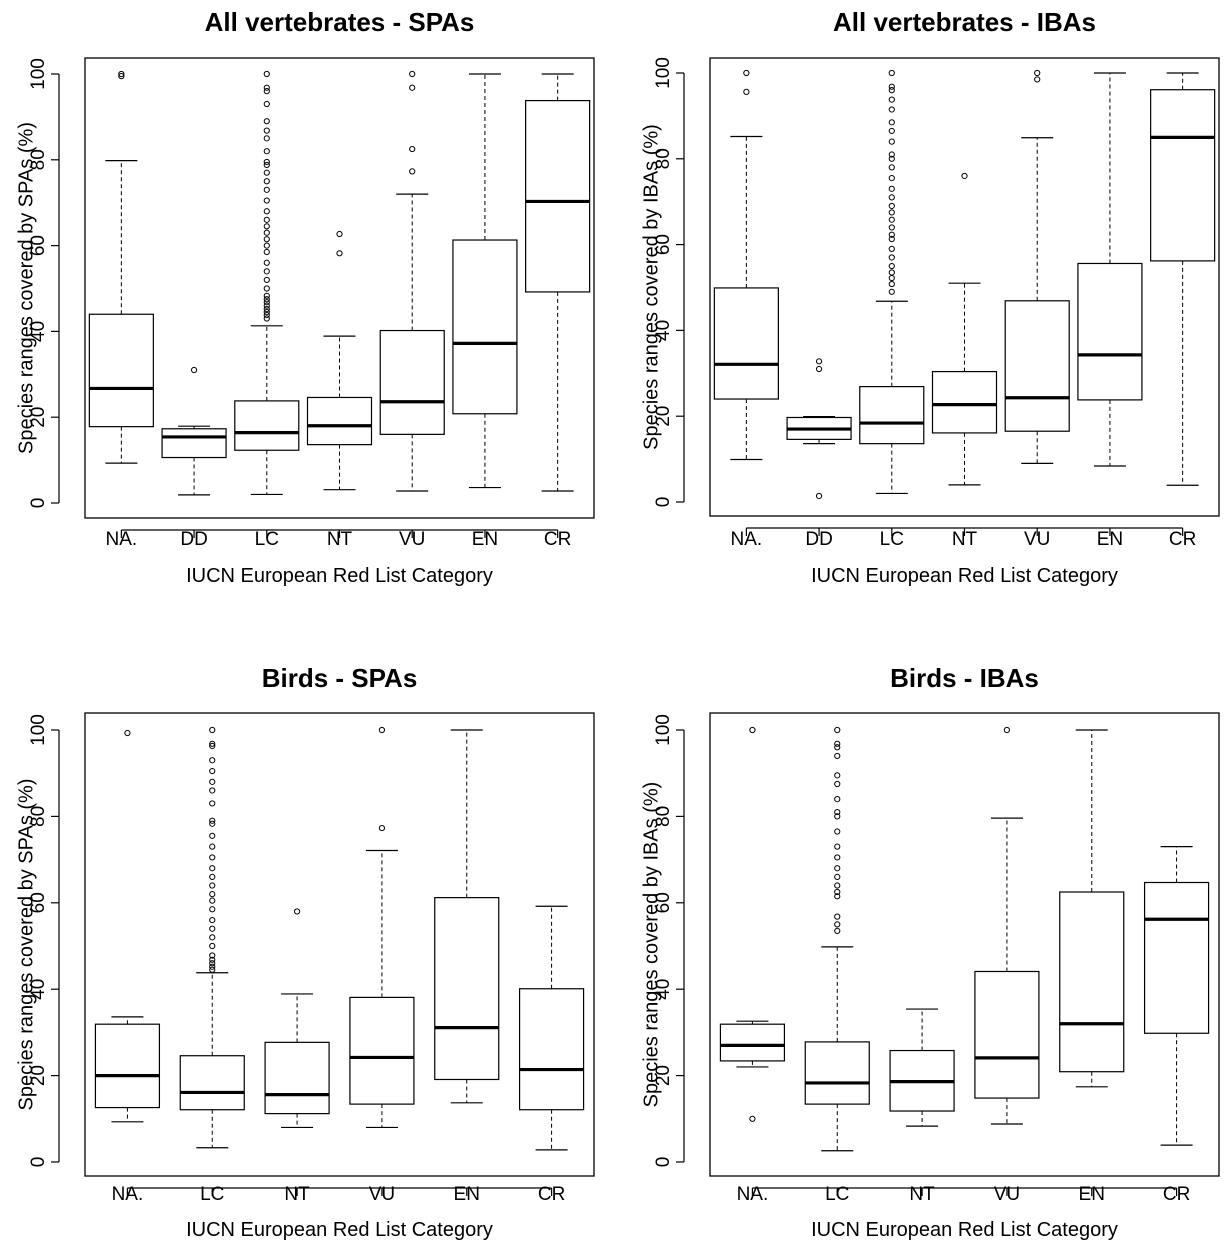 The height and width of the screenshot is (1241, 1224). Describe the element at coordinates (1037, 539) in the screenshot. I see `x-tick-label: VU` at that location.